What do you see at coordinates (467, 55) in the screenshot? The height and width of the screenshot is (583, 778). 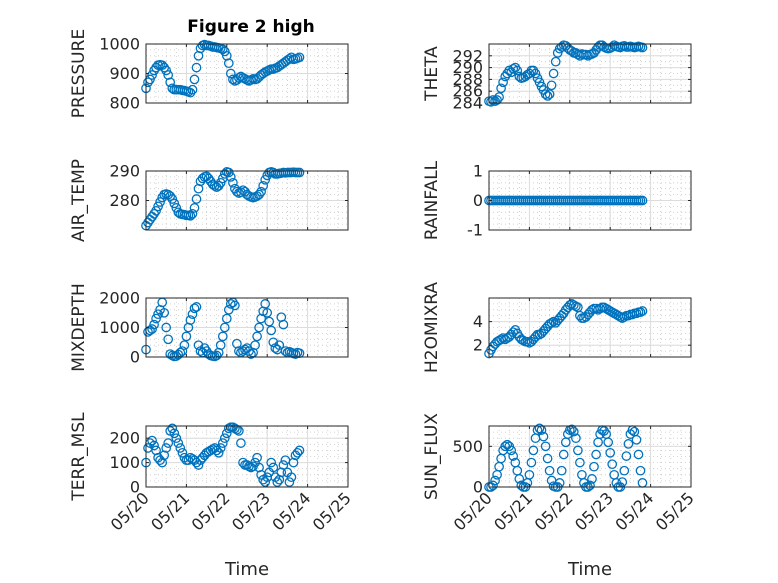 I see `y-tick-label: 292` at bounding box center [467, 55].